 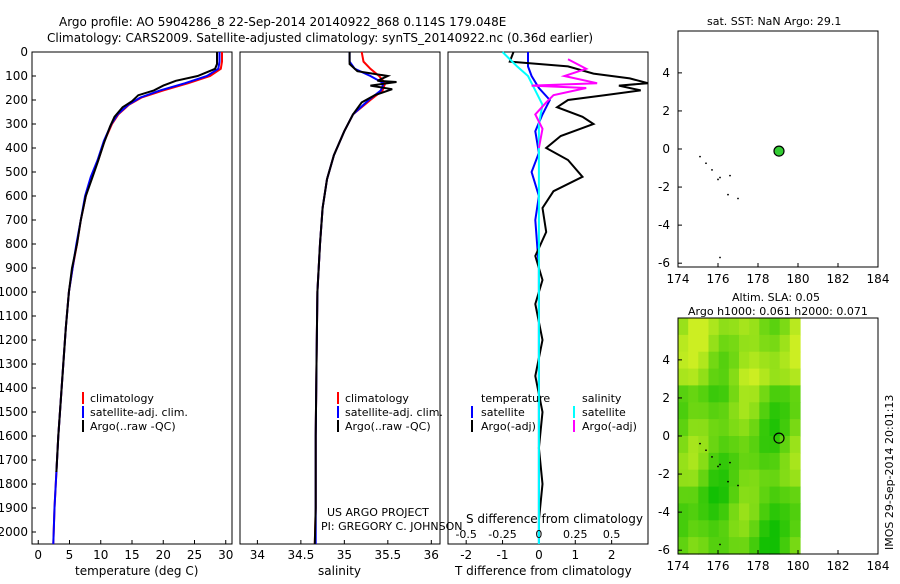 What do you see at coordinates (301, 555) in the screenshot?
I see `x-tick-label: 34.5` at bounding box center [301, 555].